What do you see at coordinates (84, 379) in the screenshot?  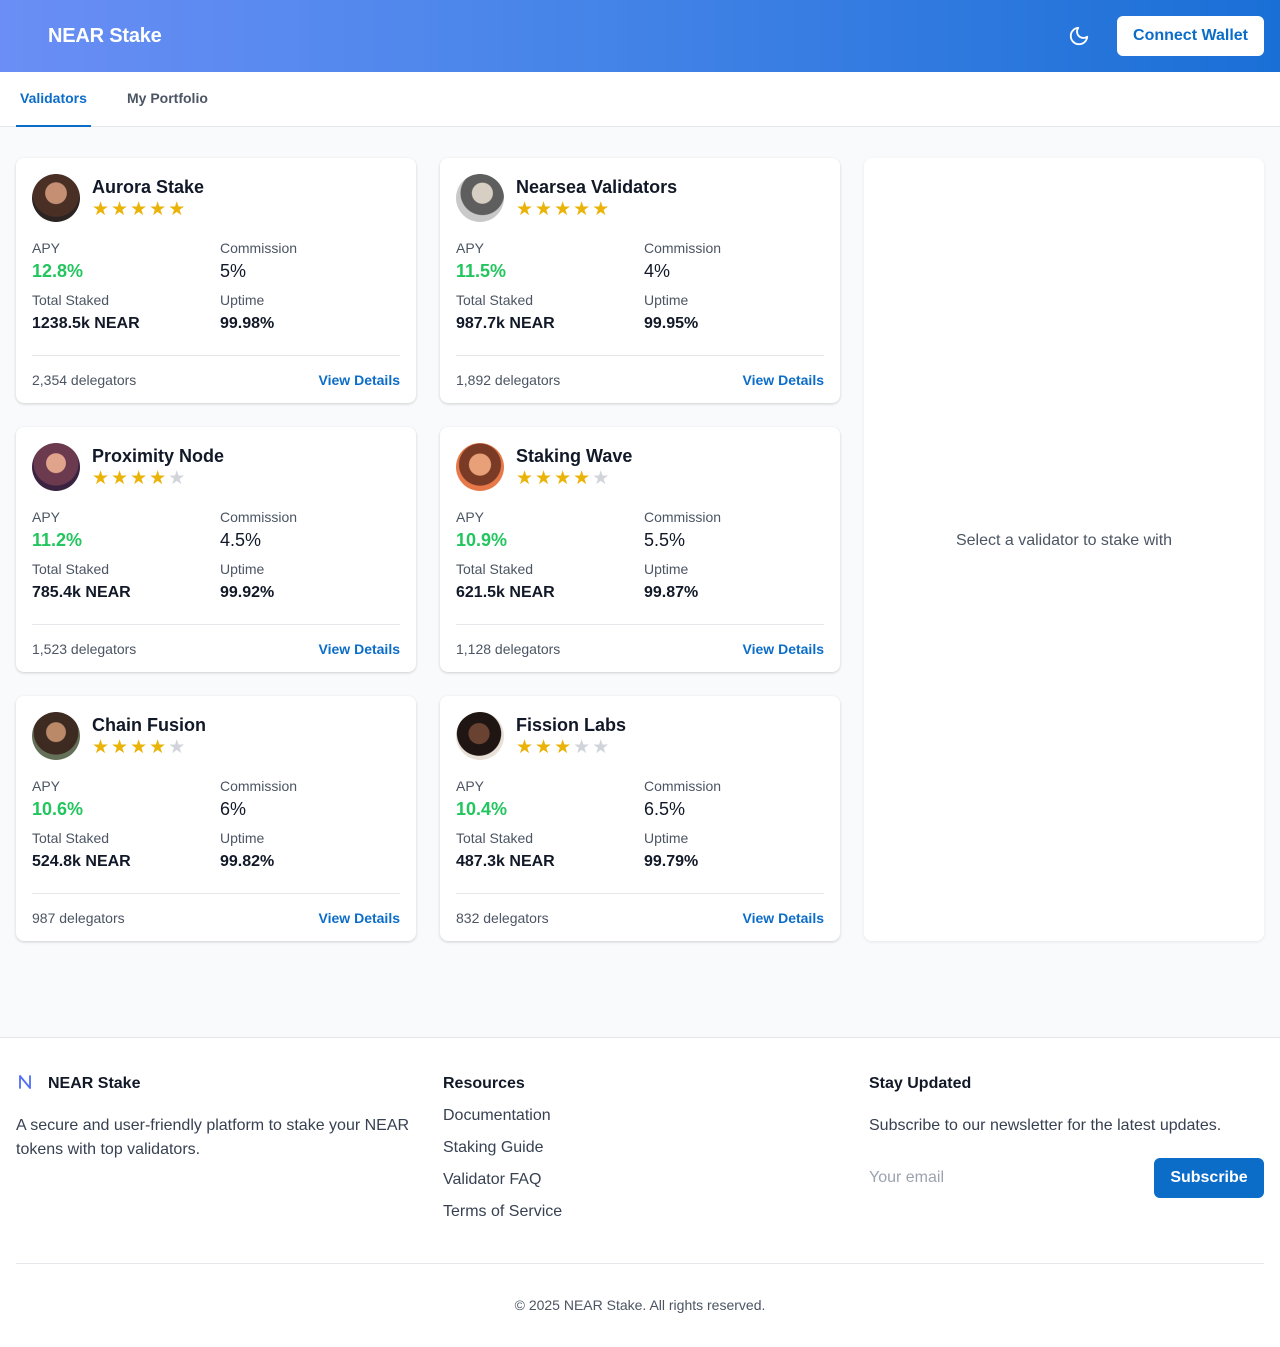 I see `delegator-count: 2,354 delegators` at bounding box center [84, 379].